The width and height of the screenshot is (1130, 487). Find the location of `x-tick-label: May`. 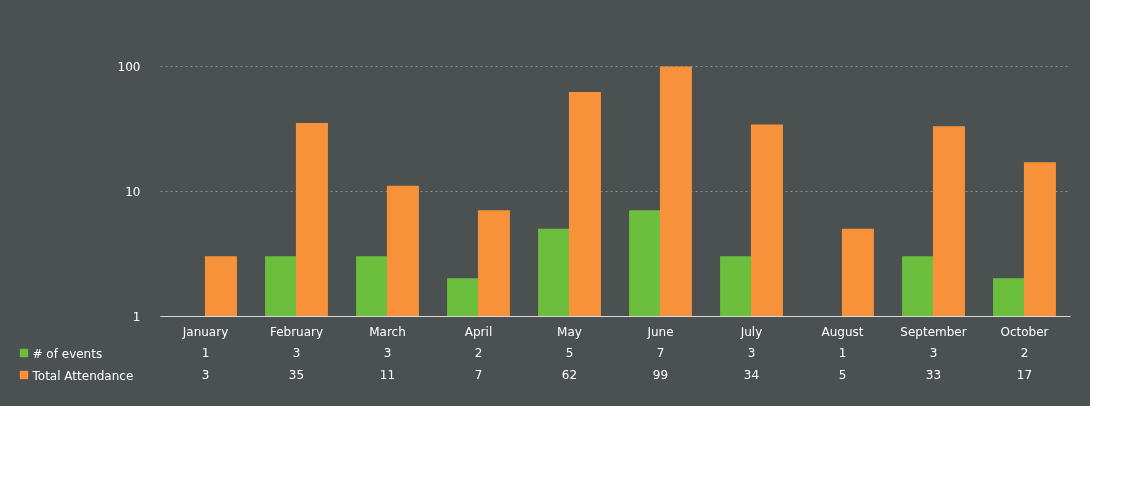

x-tick-label: May is located at coordinates (569, 332).